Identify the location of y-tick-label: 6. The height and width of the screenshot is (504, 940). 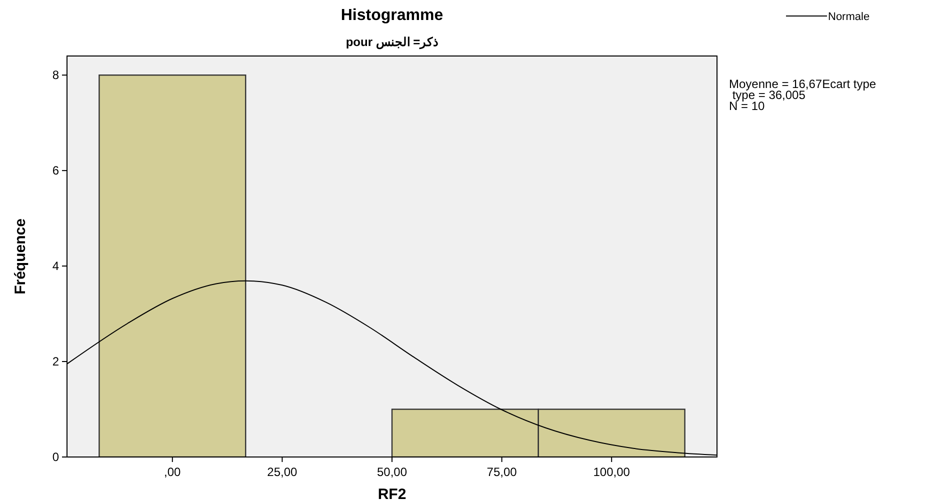
(56, 171).